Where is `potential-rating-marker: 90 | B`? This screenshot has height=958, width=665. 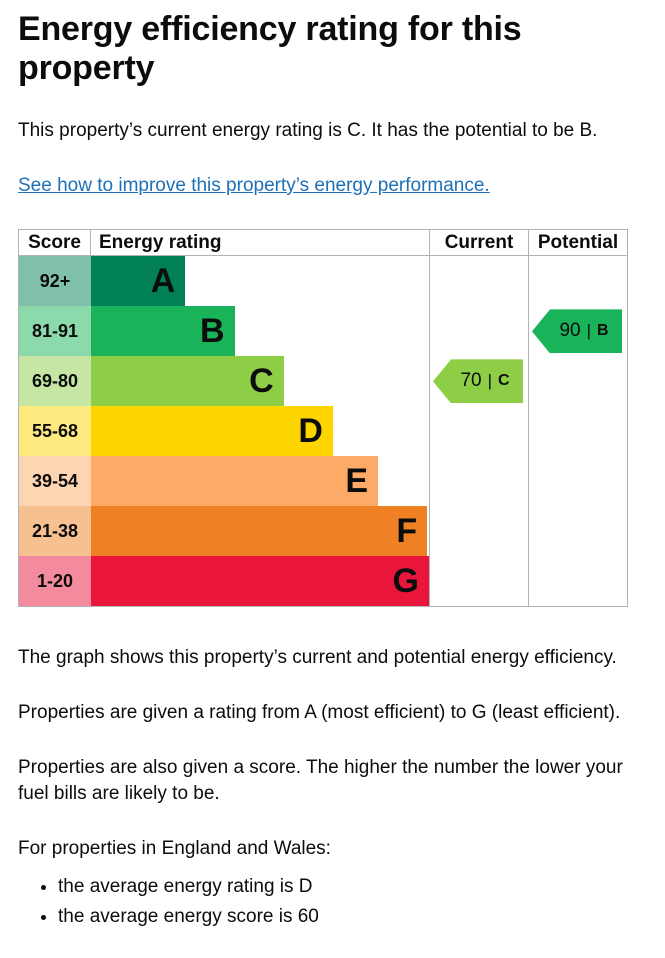 potential-rating-marker: 90 | B is located at coordinates (577, 331).